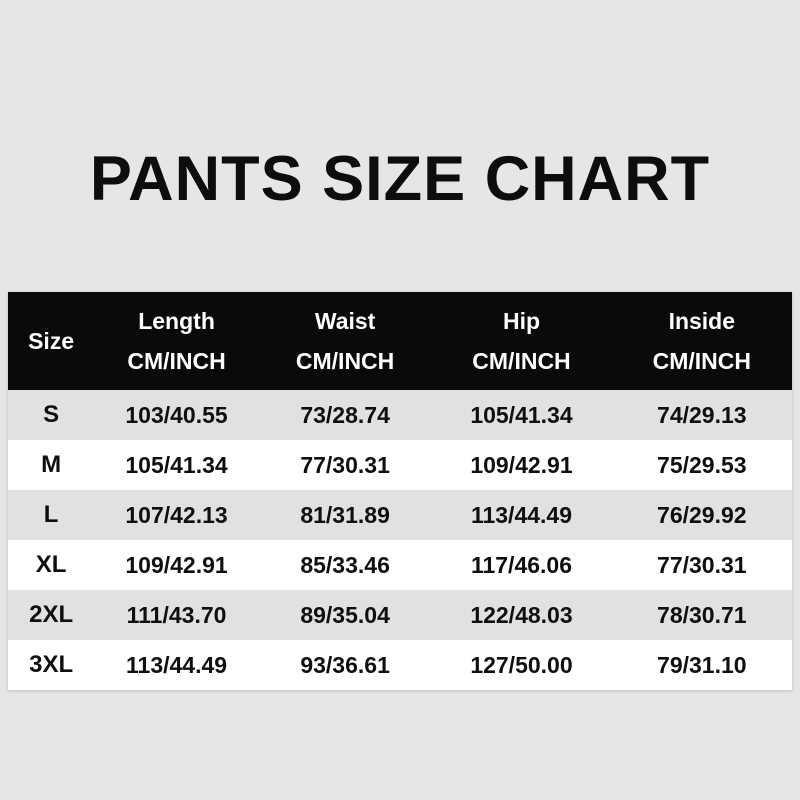 This screenshot has width=800, height=800. Describe the element at coordinates (400, 515) in the screenshot. I see `table-row-l: L 107/42.13 81/31.89 113/44.49 76/29.92` at that location.